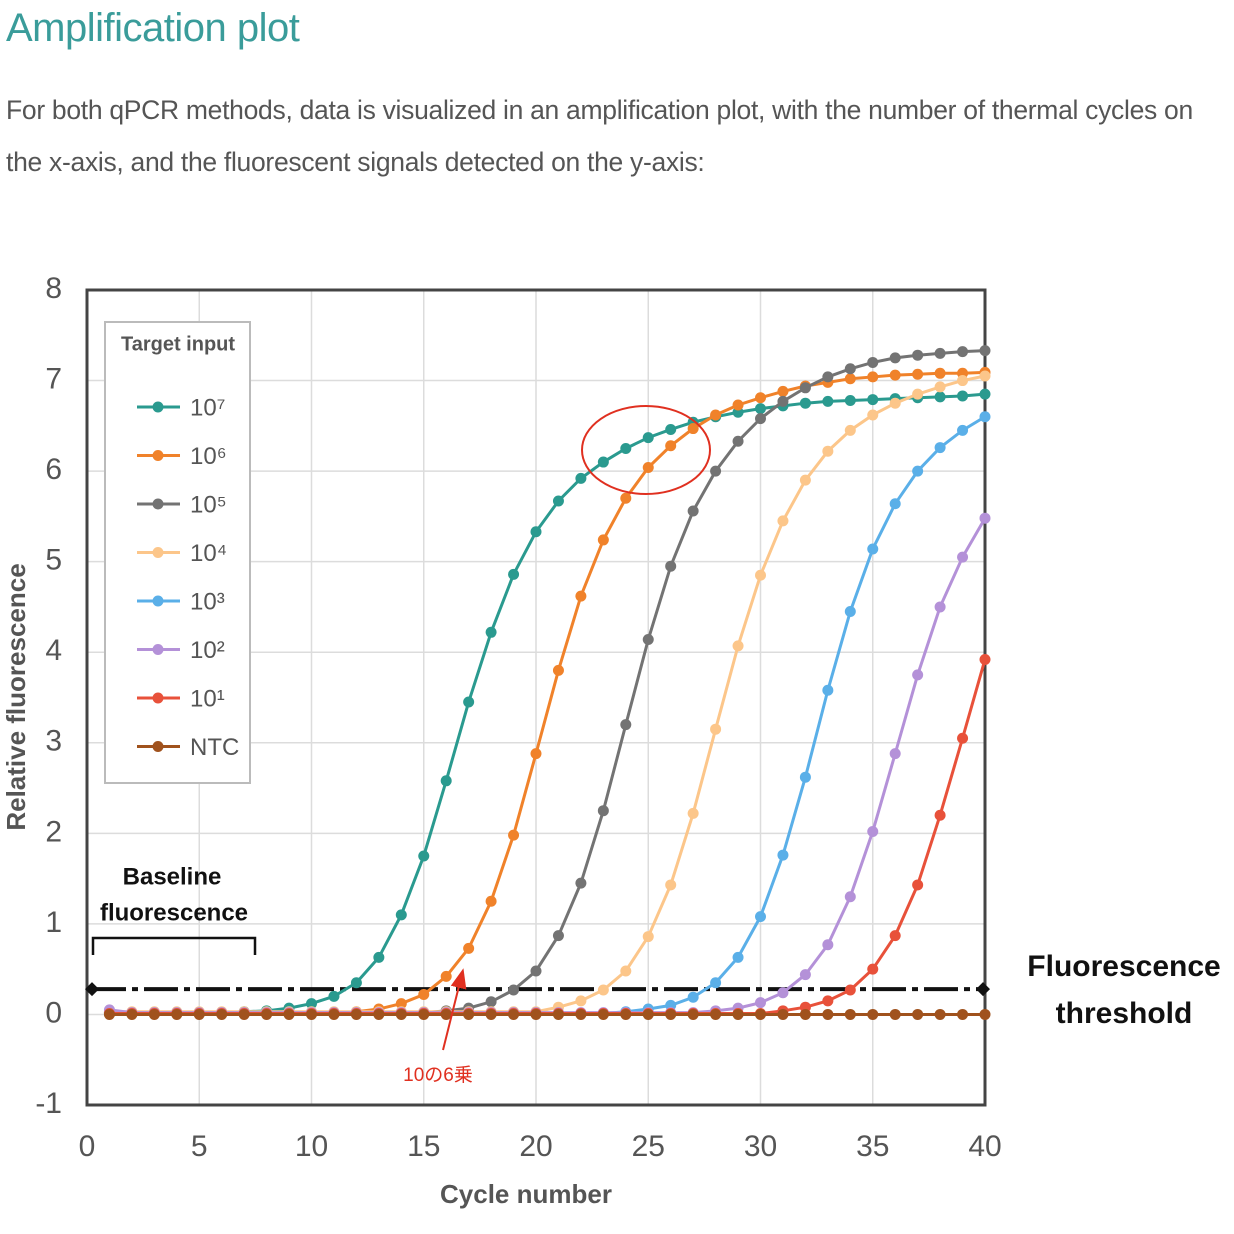 The image size is (1234, 1234). What do you see at coordinates (208, 553) in the screenshot?
I see `legend-label: 10⁴` at bounding box center [208, 553].